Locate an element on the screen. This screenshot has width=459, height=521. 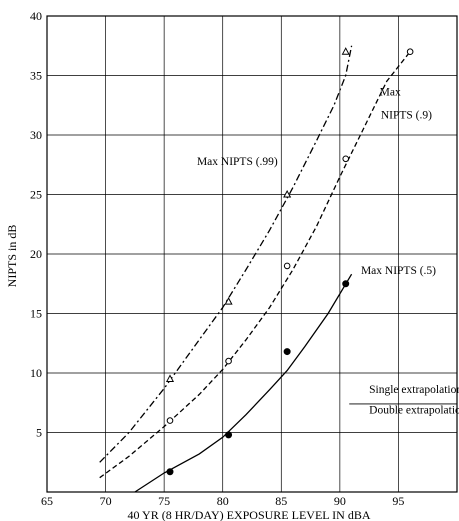
annotation-label: Single extrapolation is located at coordinates (414, 390).